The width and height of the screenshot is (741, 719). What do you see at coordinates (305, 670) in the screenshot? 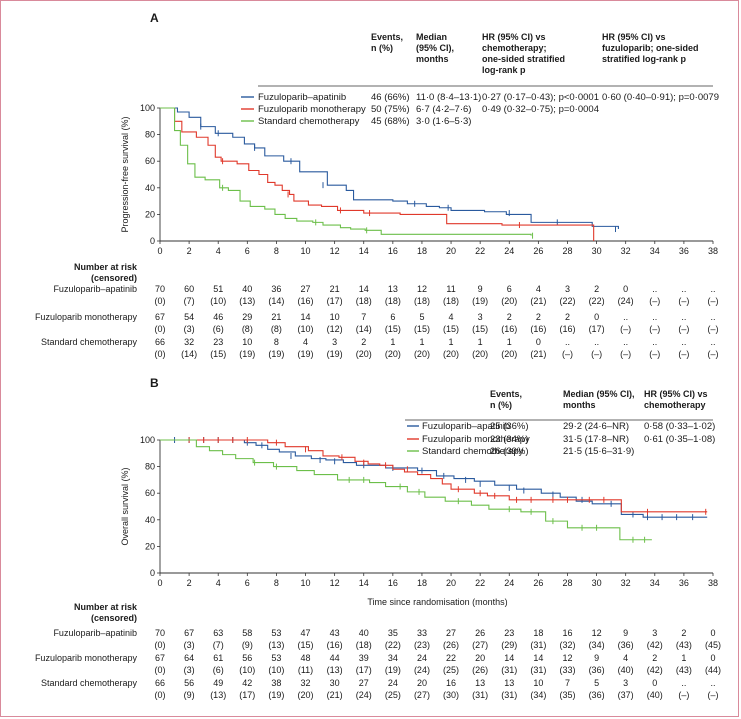
I see `risk-censored: (11)` at bounding box center [305, 670].